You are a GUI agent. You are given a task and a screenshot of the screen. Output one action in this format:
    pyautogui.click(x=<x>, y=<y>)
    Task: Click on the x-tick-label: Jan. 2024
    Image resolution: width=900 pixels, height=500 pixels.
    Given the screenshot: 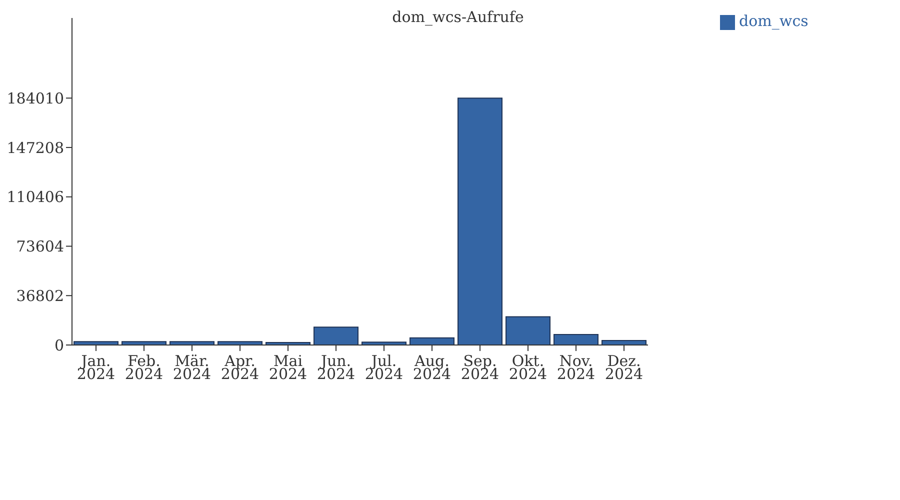 What is the action you would take?
    pyautogui.click(x=96, y=367)
    